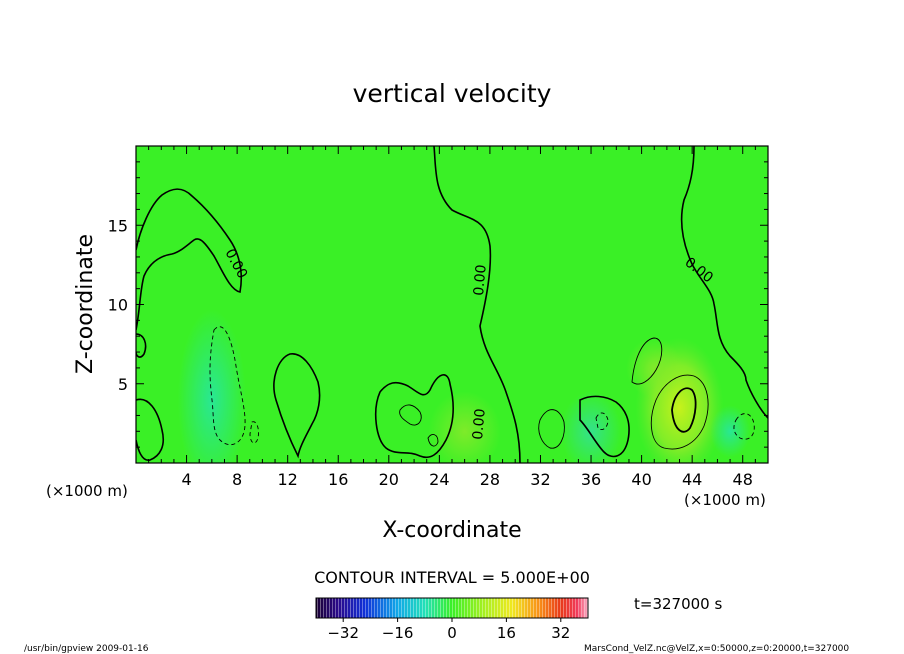  Describe the element at coordinates (506, 633) in the screenshot. I see `colorbar-tick-label: 16` at that location.